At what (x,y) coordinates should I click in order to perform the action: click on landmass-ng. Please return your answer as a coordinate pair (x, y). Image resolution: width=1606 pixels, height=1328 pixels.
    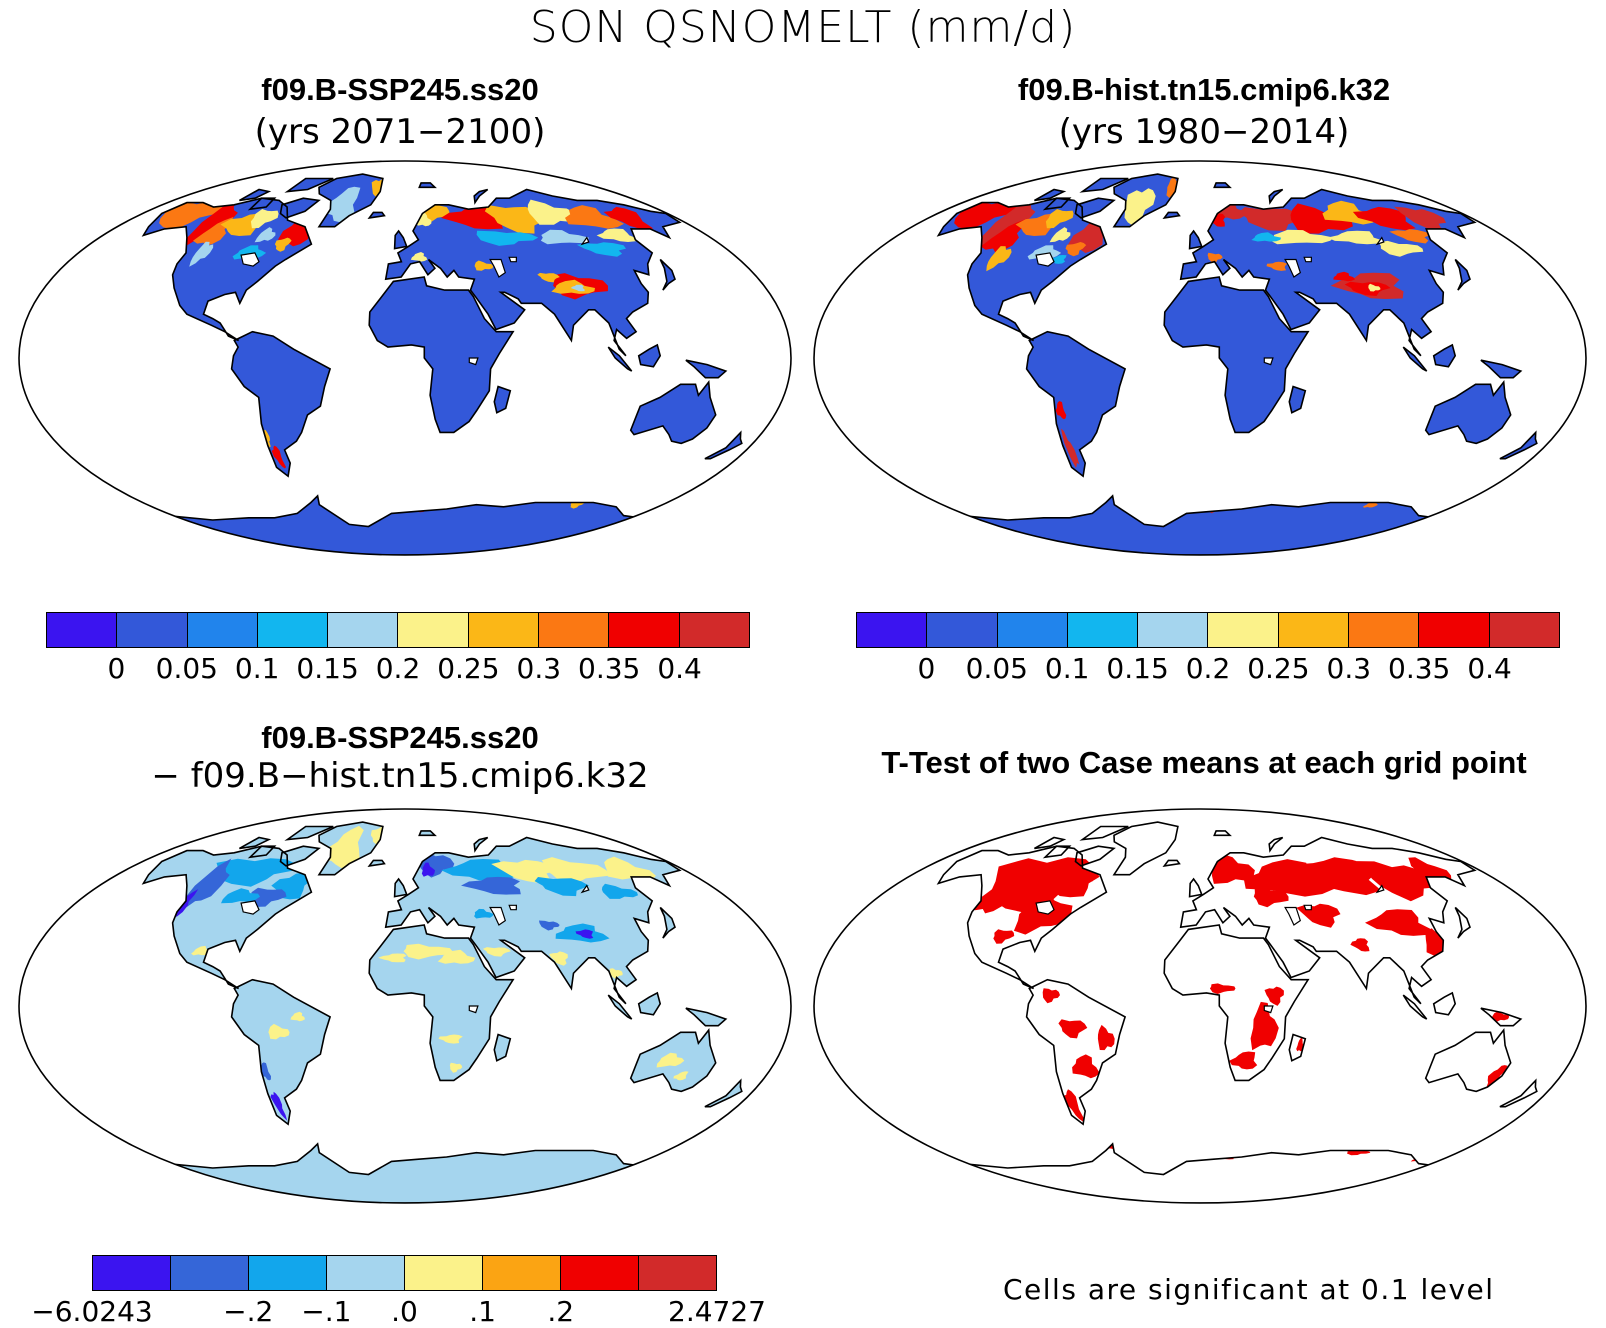
    Looking at the image, I should click on (705, 369).